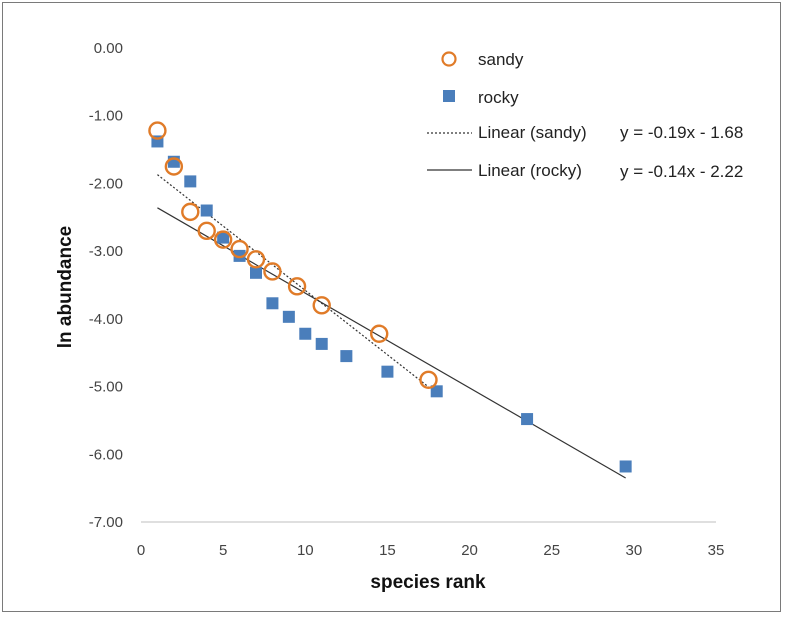  I want to click on y-tick-label: -7.00, so click(106, 522).